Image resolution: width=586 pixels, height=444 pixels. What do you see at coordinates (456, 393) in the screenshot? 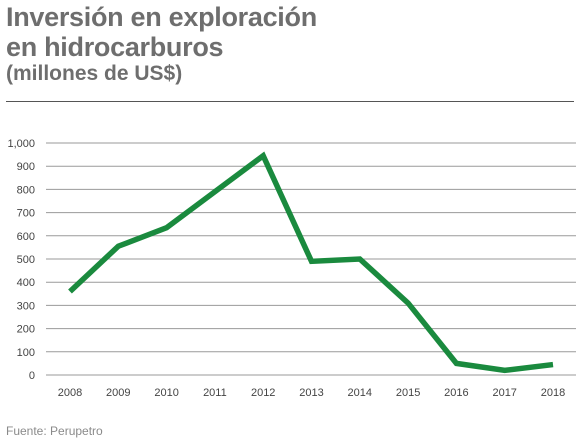
I see `x-tick-label: 2016` at bounding box center [456, 393].